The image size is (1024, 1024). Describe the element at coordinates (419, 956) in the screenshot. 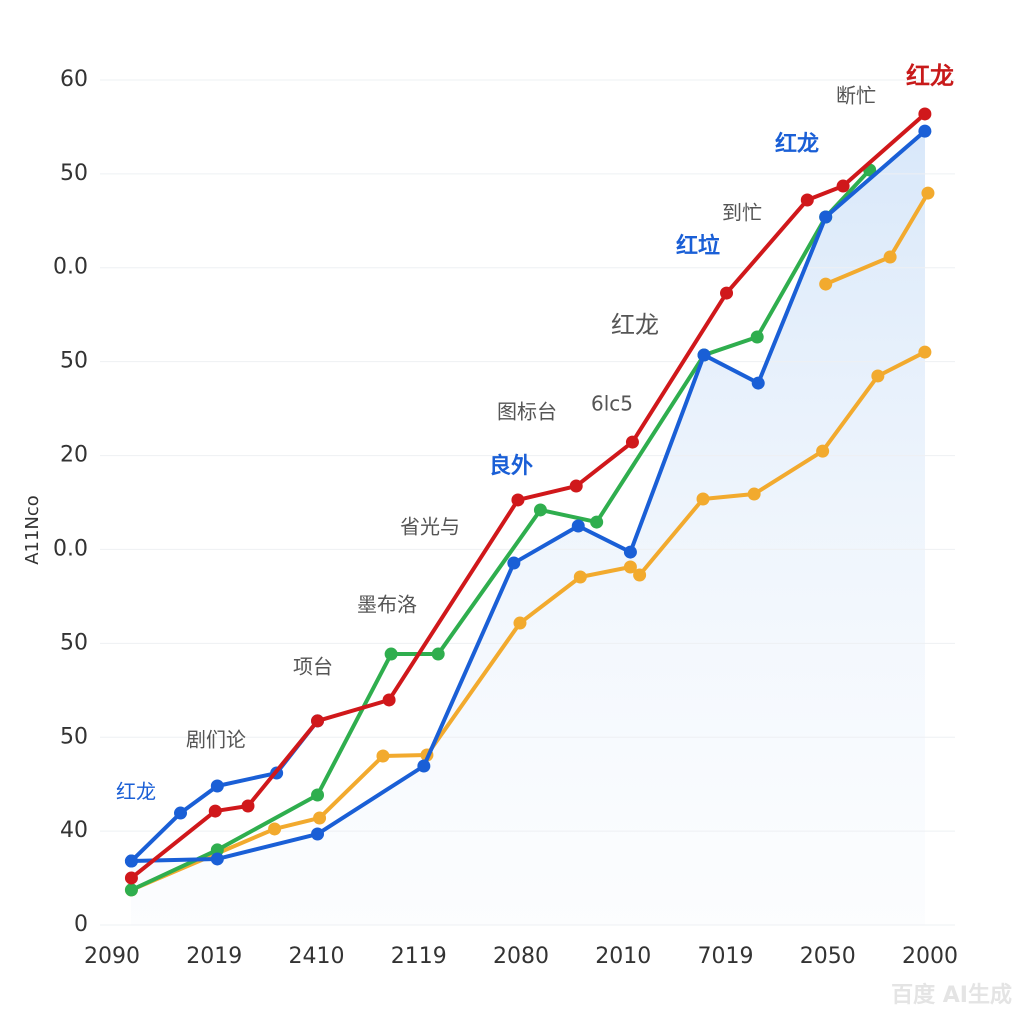

I see `x-tick-label: 2119` at that location.